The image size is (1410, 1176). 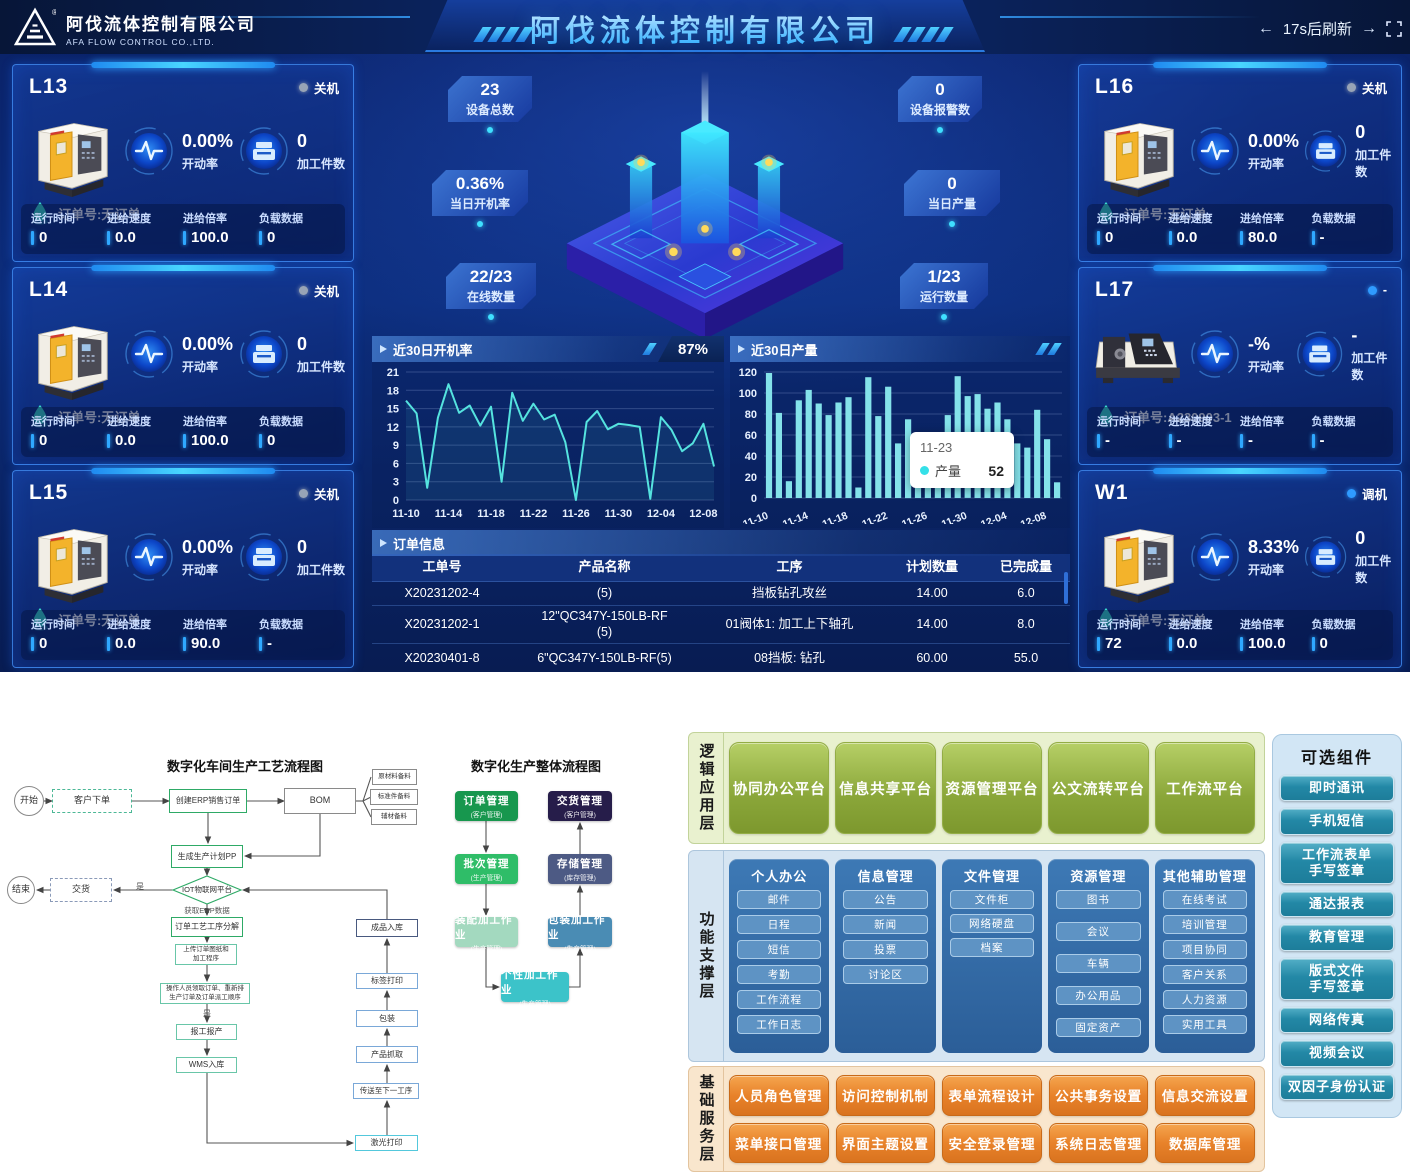 I want to click on function-item: 图书, so click(x=1098, y=899).